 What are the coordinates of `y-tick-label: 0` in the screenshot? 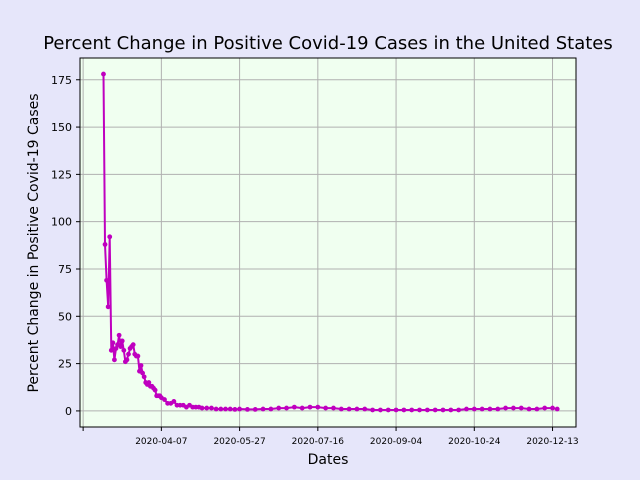 It's located at (68, 411).